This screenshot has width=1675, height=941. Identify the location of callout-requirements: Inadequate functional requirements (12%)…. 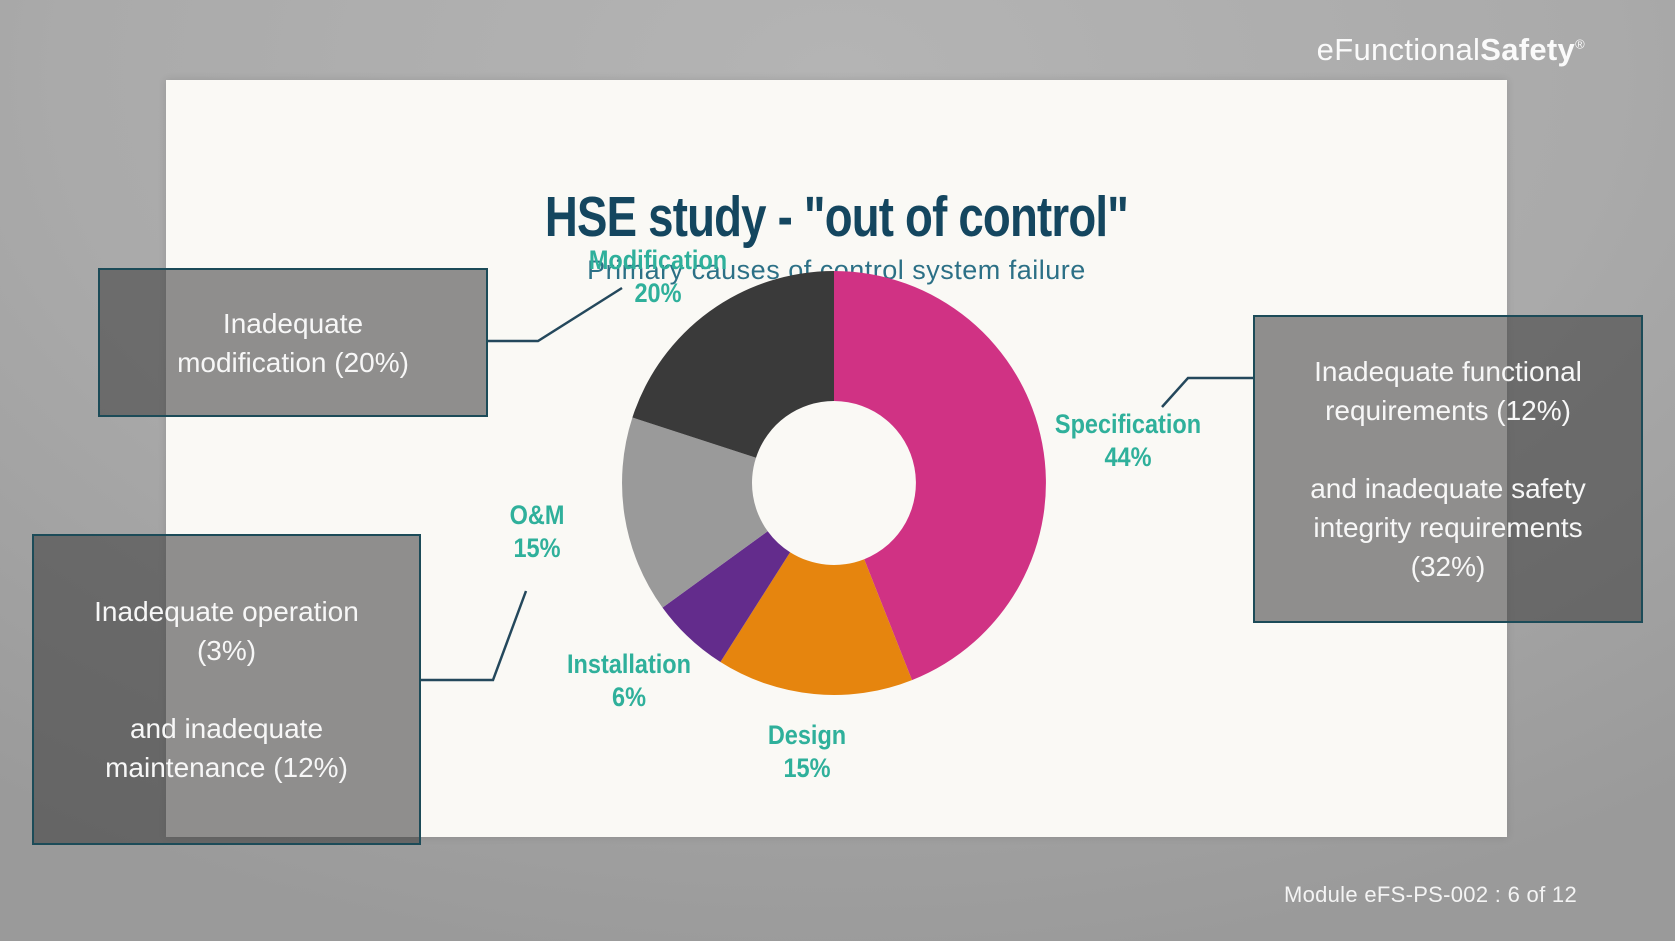
(1448, 469).